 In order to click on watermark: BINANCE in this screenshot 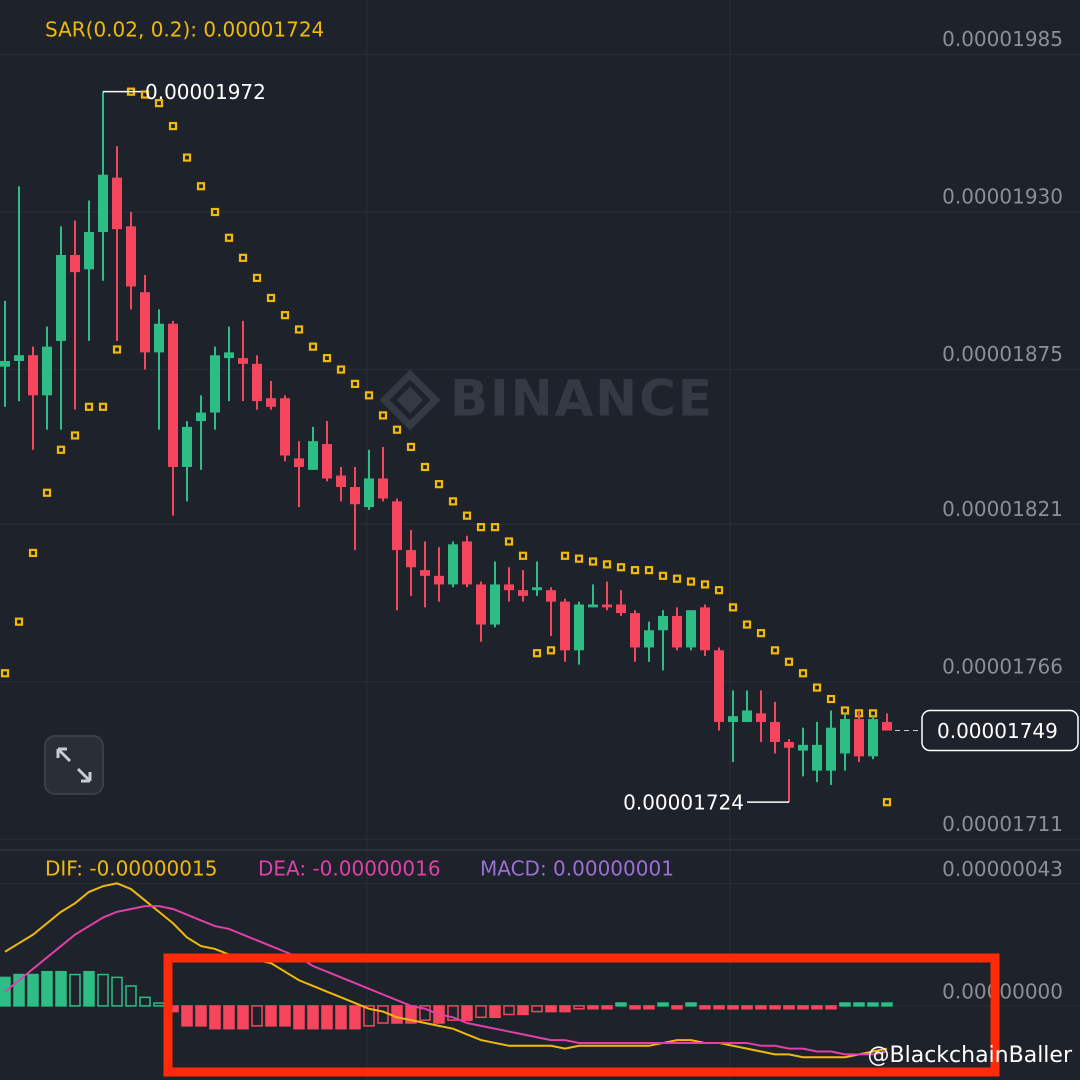, I will do `click(546, 400)`.